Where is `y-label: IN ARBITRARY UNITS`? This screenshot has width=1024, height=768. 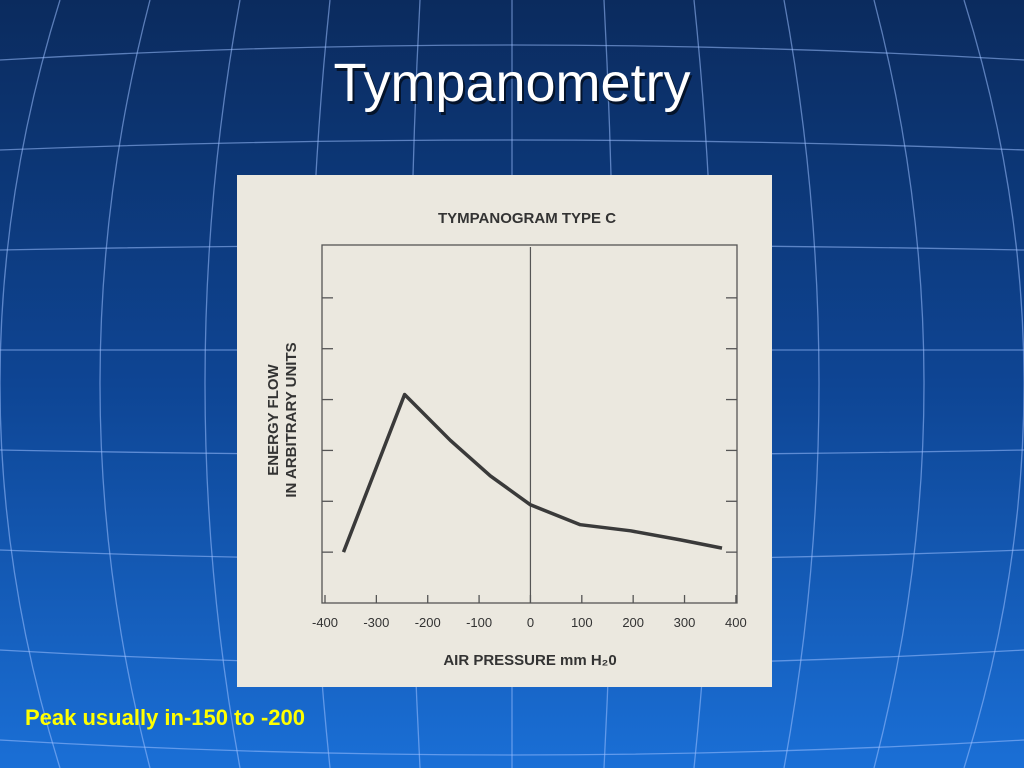
y-label: IN ARBITRARY UNITS is located at coordinates (291, 419).